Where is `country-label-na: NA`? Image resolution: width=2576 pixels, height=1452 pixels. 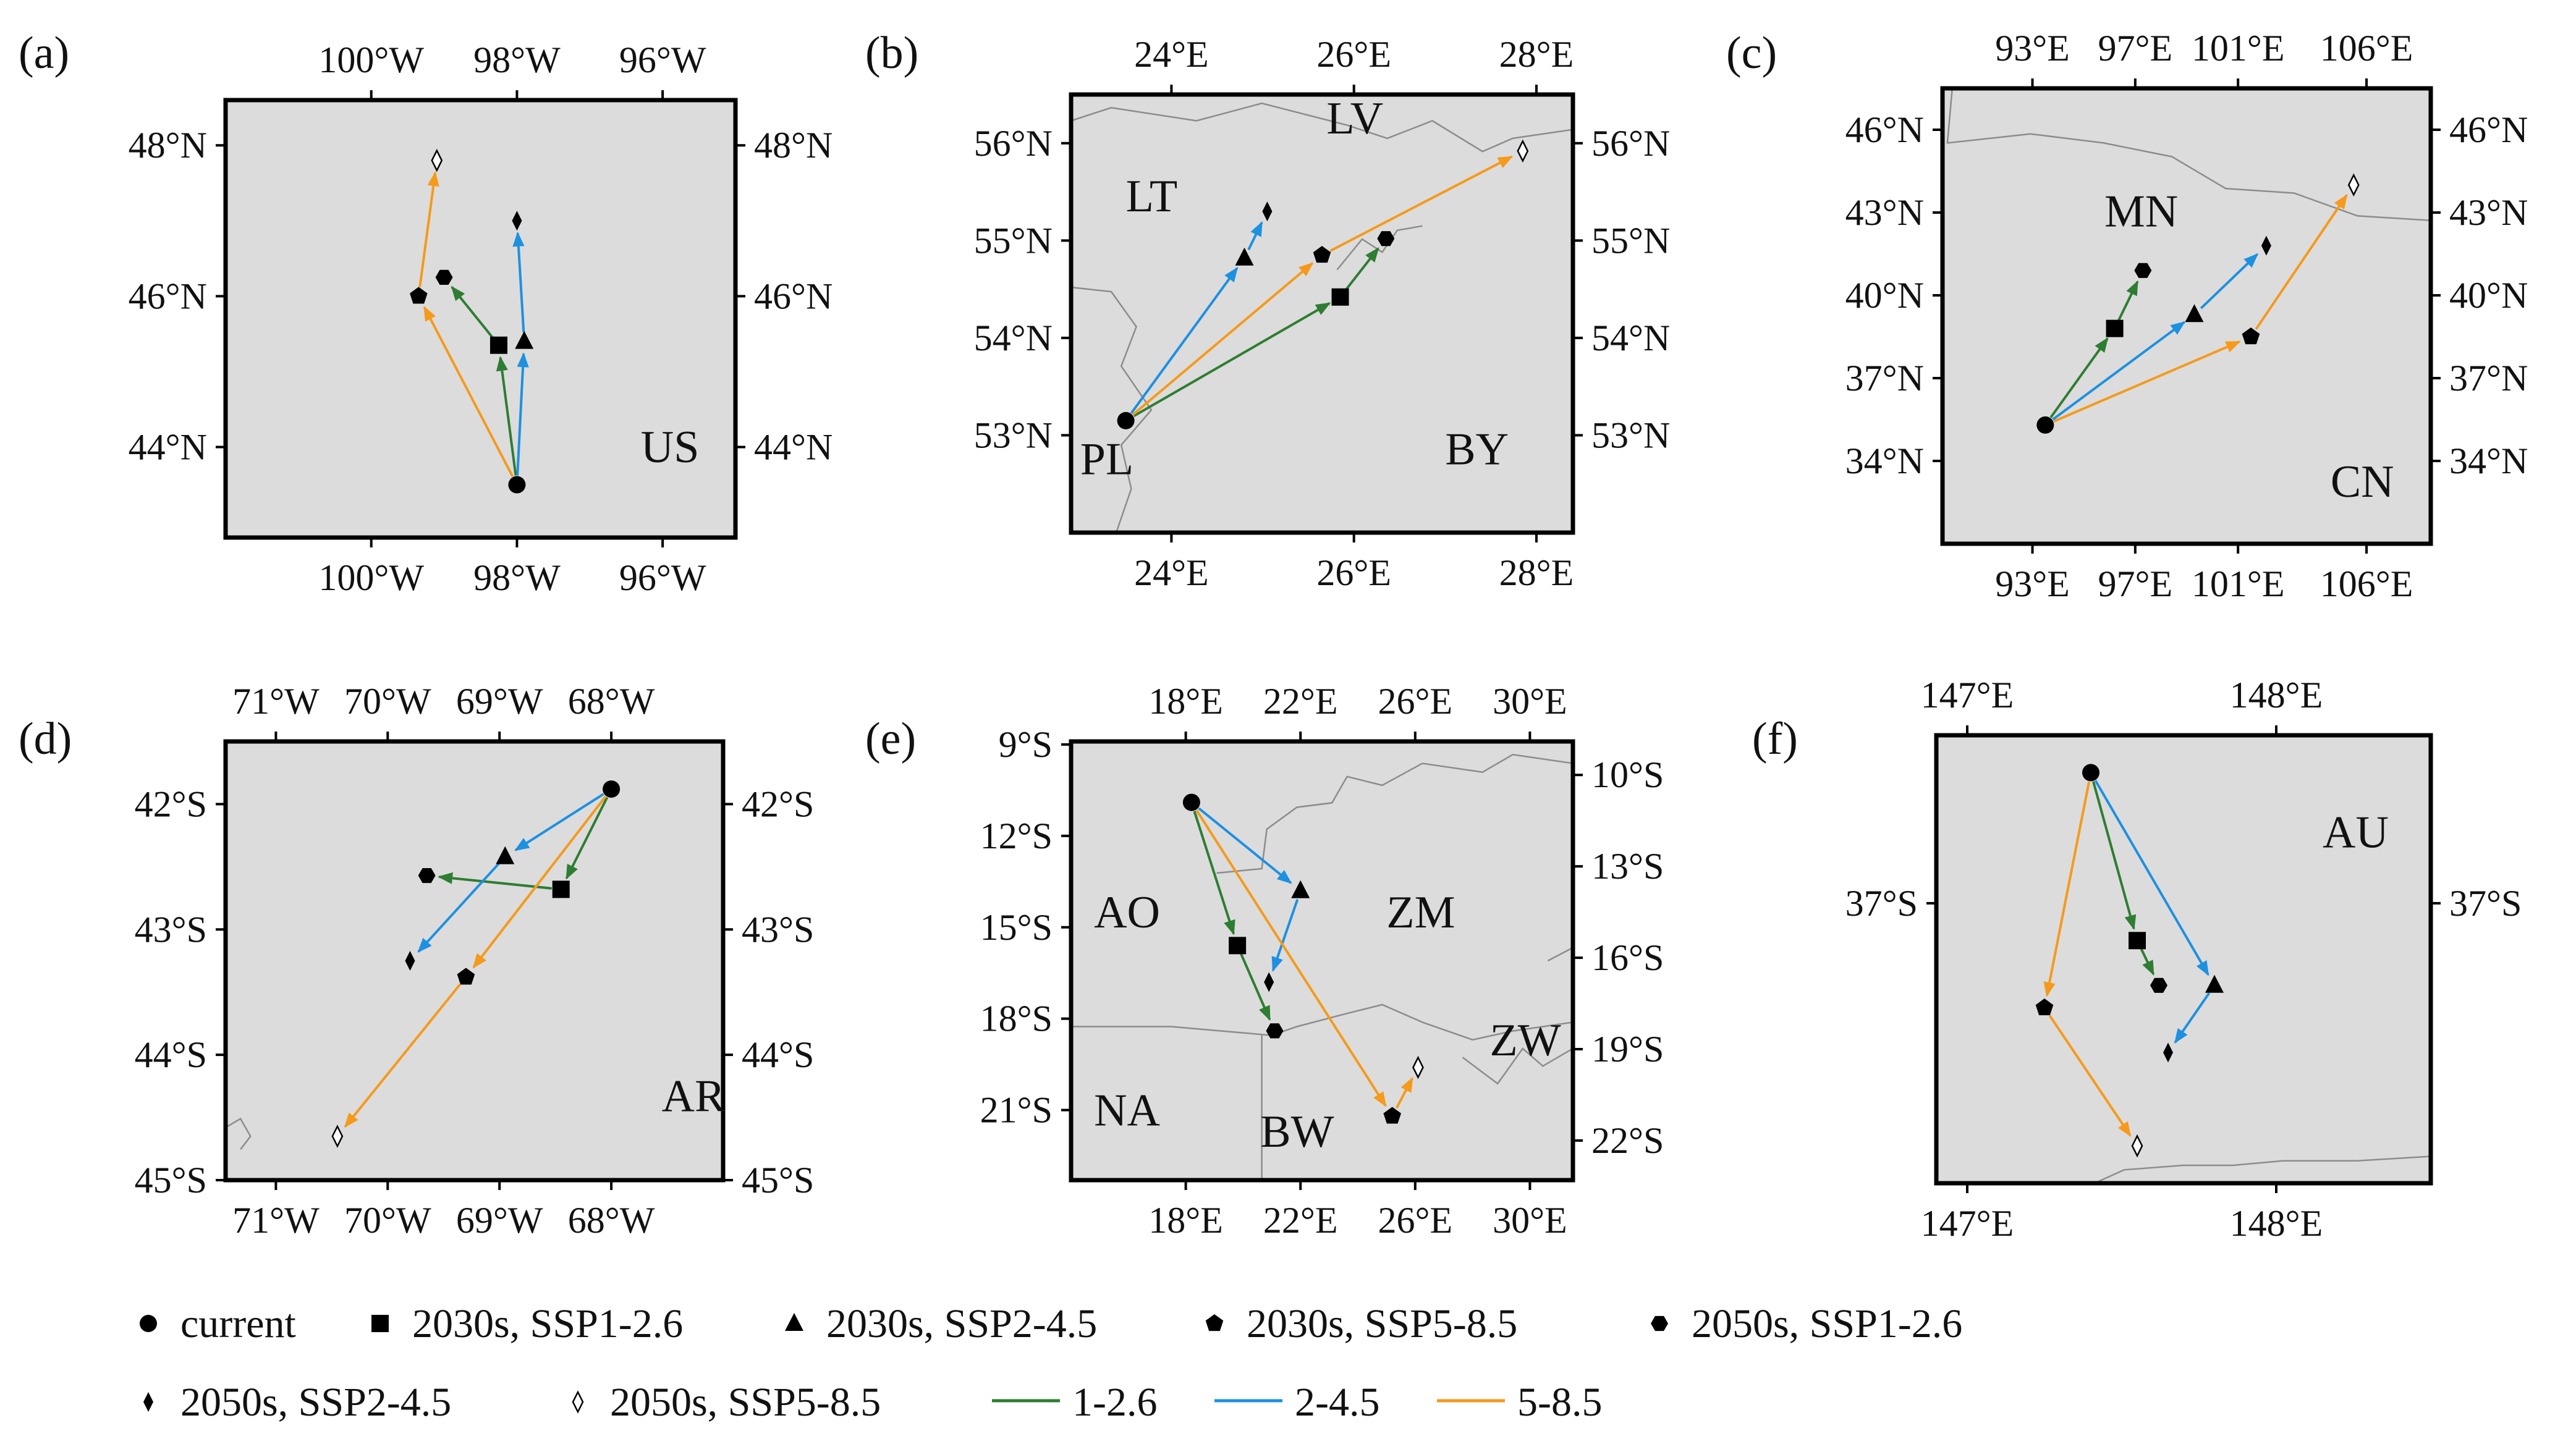
country-label-na: NA is located at coordinates (1127, 1111).